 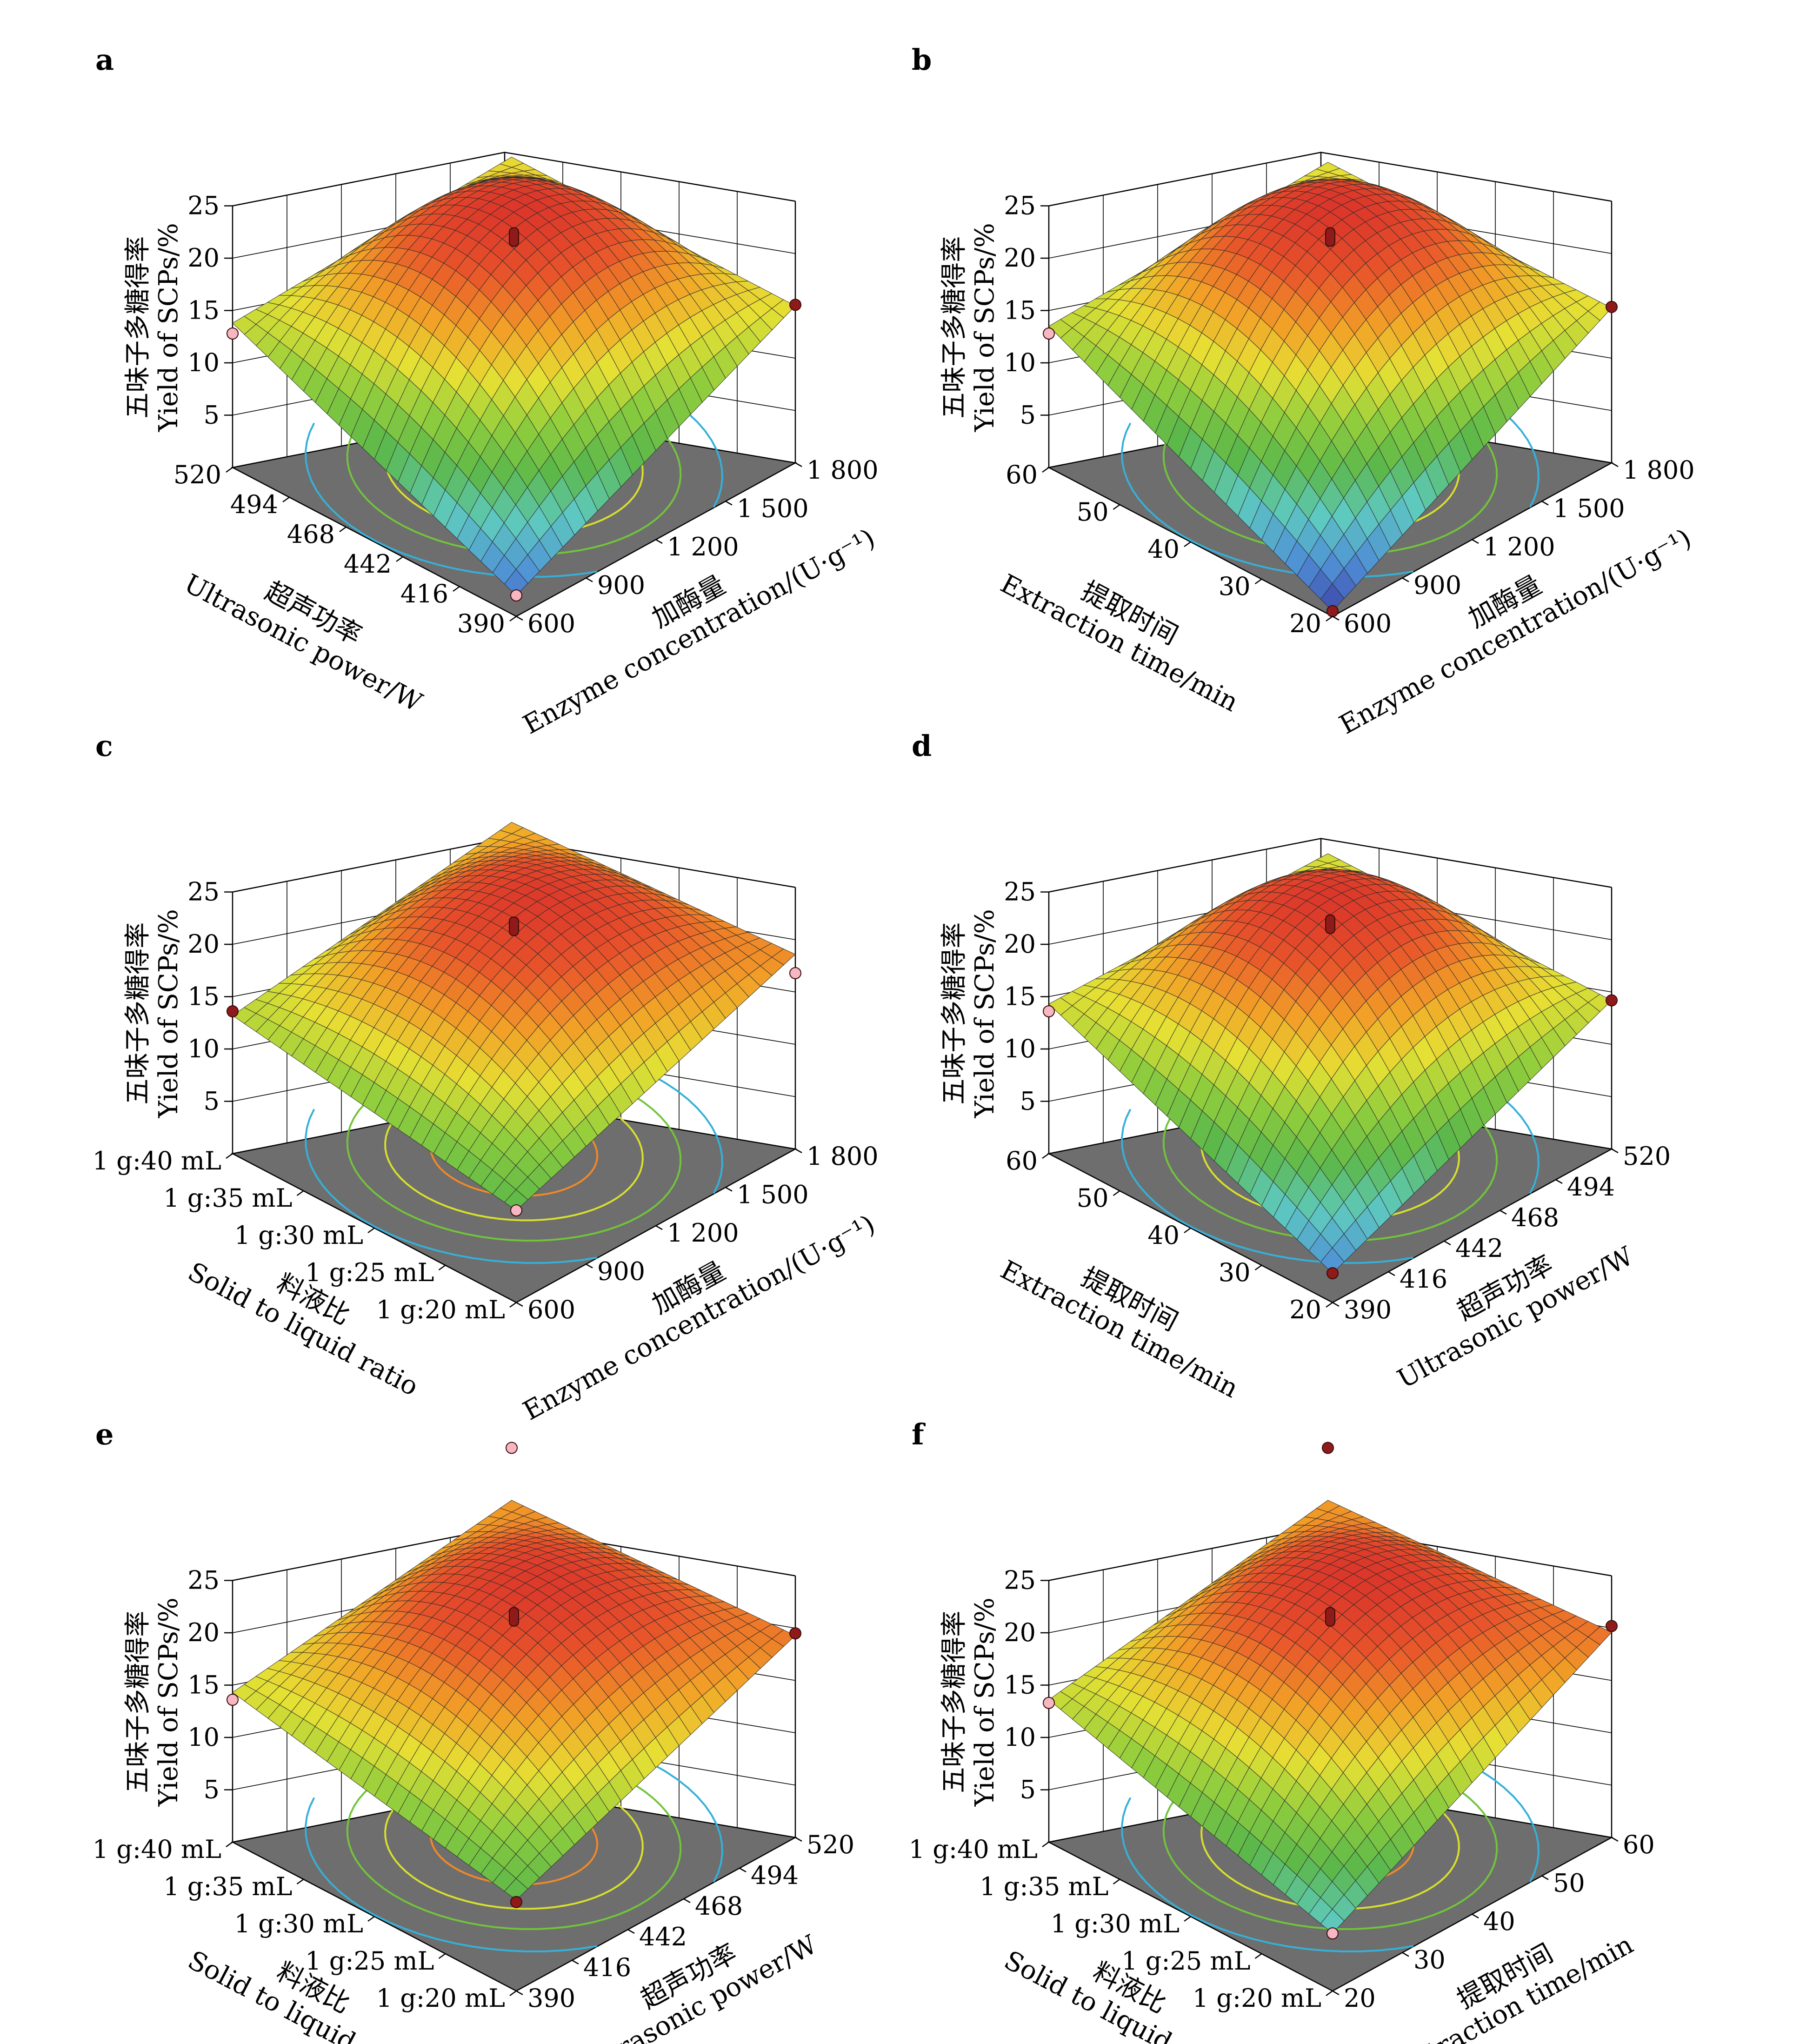 I want to click on left-axis-tick-label: 60, so click(x=1022, y=475).